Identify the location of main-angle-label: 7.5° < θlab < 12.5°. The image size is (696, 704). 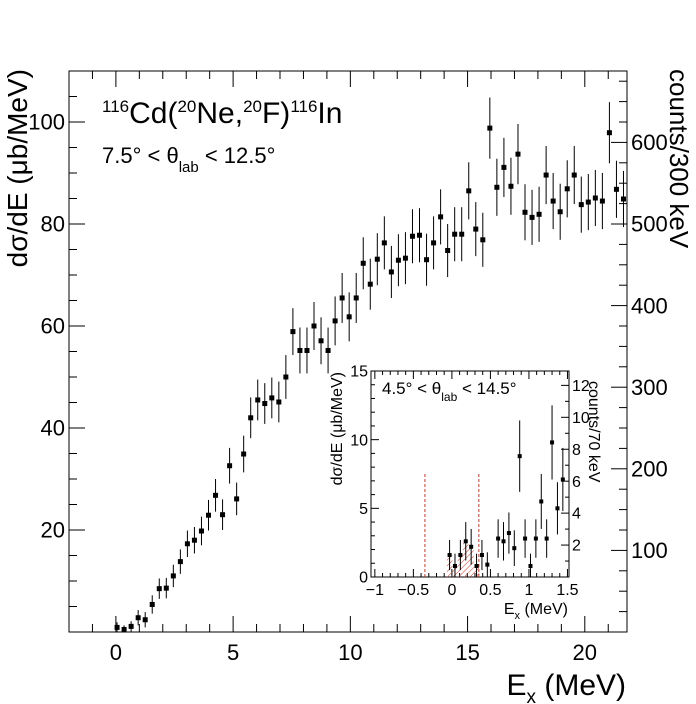
(188, 159).